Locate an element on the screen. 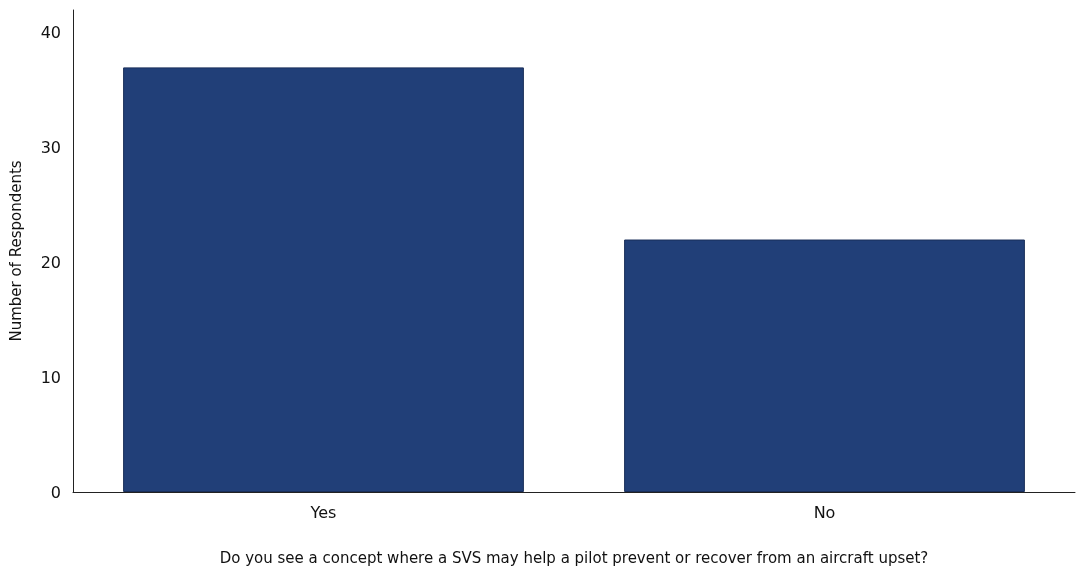 The image size is (1086, 574). y-tick-label: 40 is located at coordinates (50, 33).